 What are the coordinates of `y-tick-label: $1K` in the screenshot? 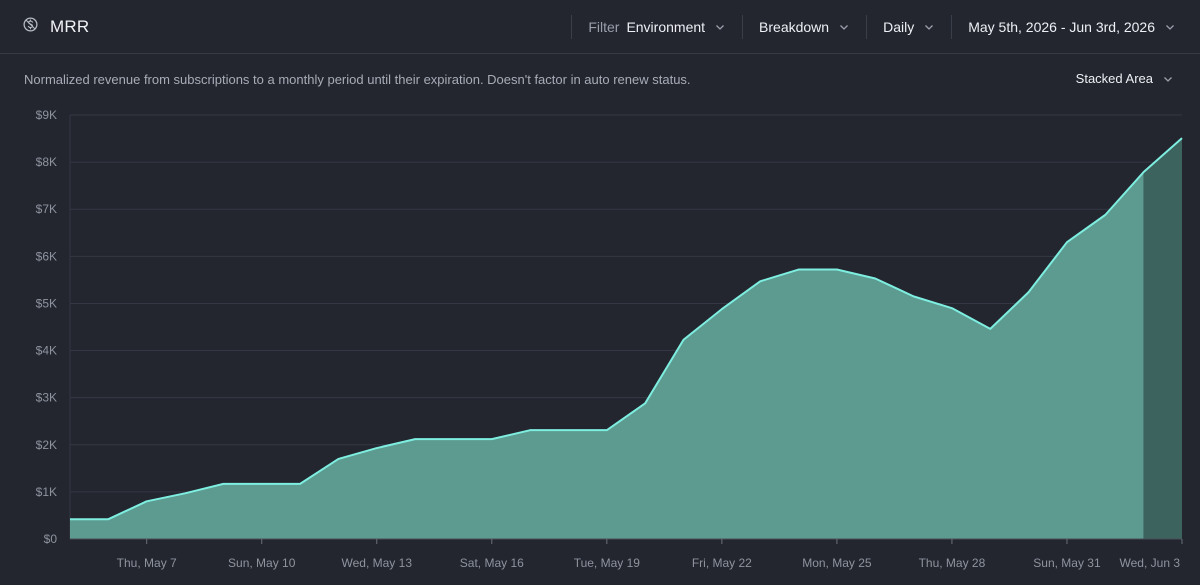 It's located at (46, 492).